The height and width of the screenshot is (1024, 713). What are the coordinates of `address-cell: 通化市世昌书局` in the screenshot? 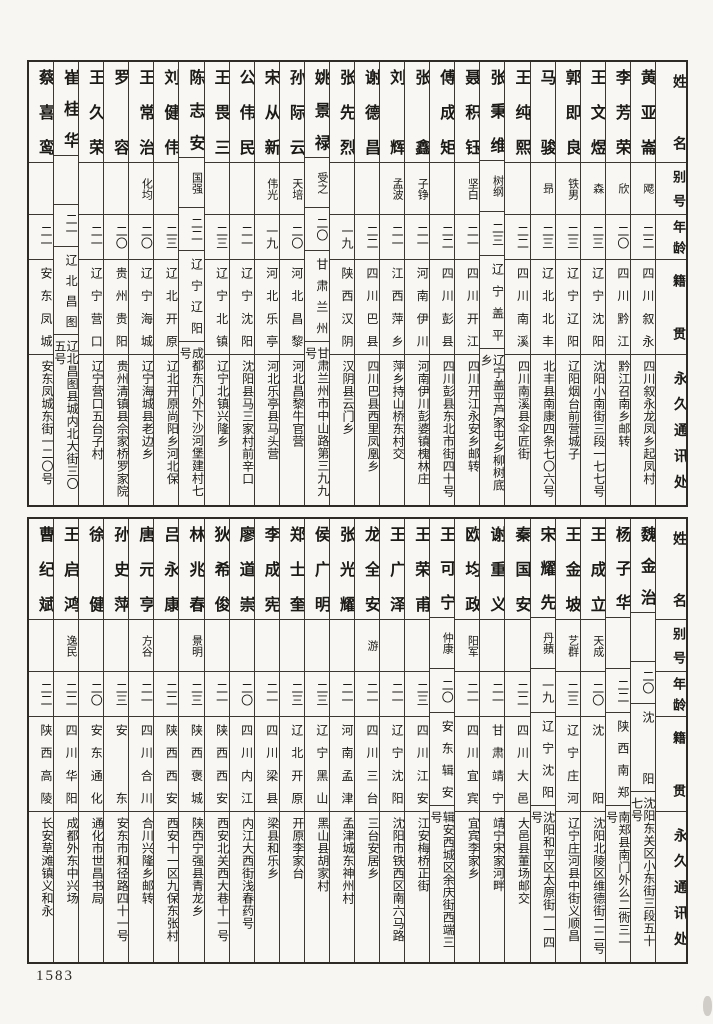 It's located at (91, 886).